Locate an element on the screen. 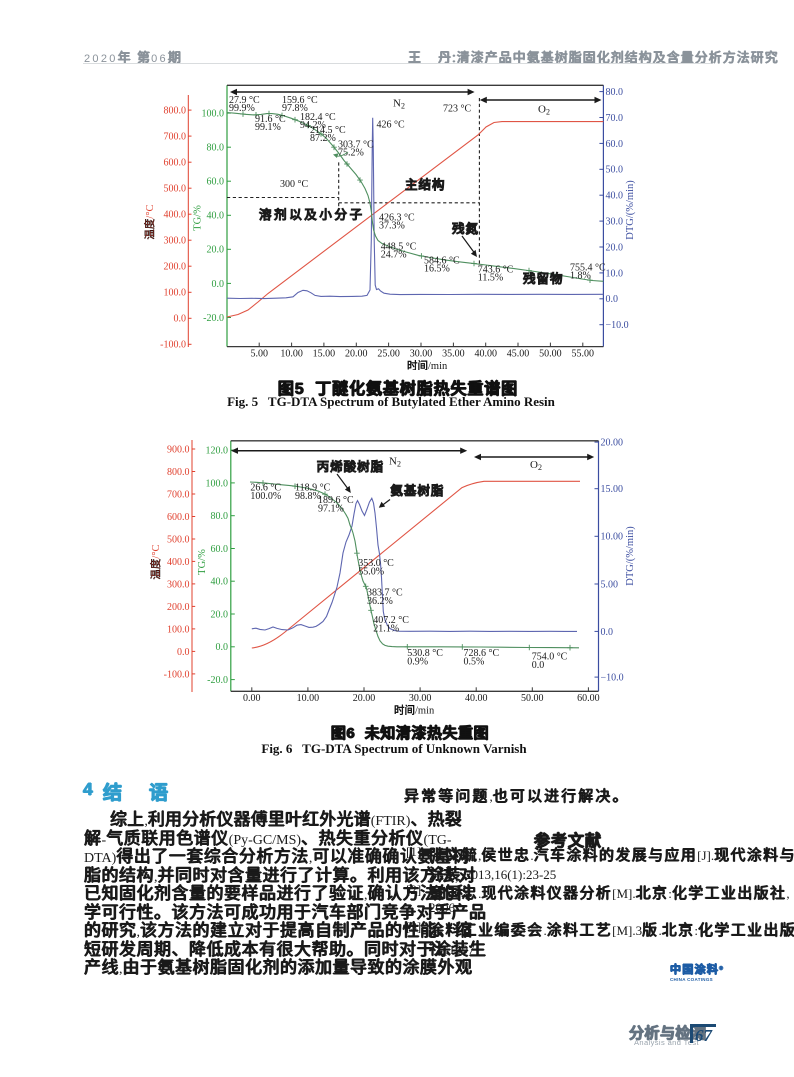 This screenshot has width=794, height=1077. svg-text: 0.5% is located at coordinates (474, 662).